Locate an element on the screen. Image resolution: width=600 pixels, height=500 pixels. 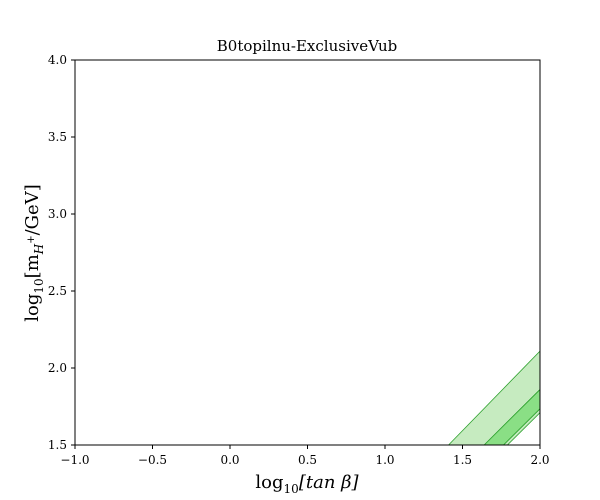
y-axis-label: log10[mH+/GeV] is located at coordinates (34, 252).